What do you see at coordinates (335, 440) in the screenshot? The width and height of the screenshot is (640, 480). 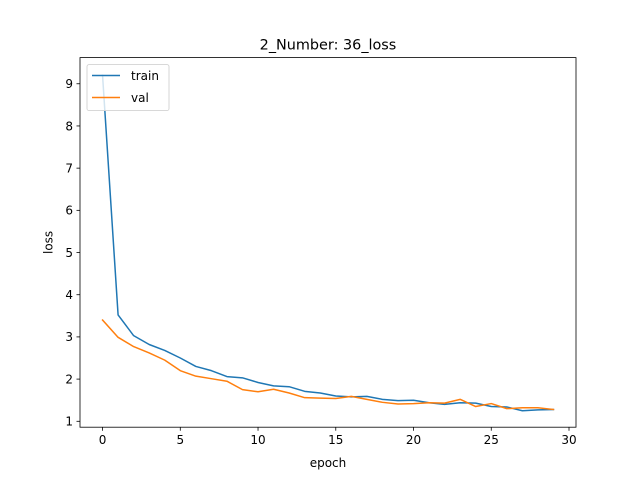 I see `x-tick-label: 15` at bounding box center [335, 440].